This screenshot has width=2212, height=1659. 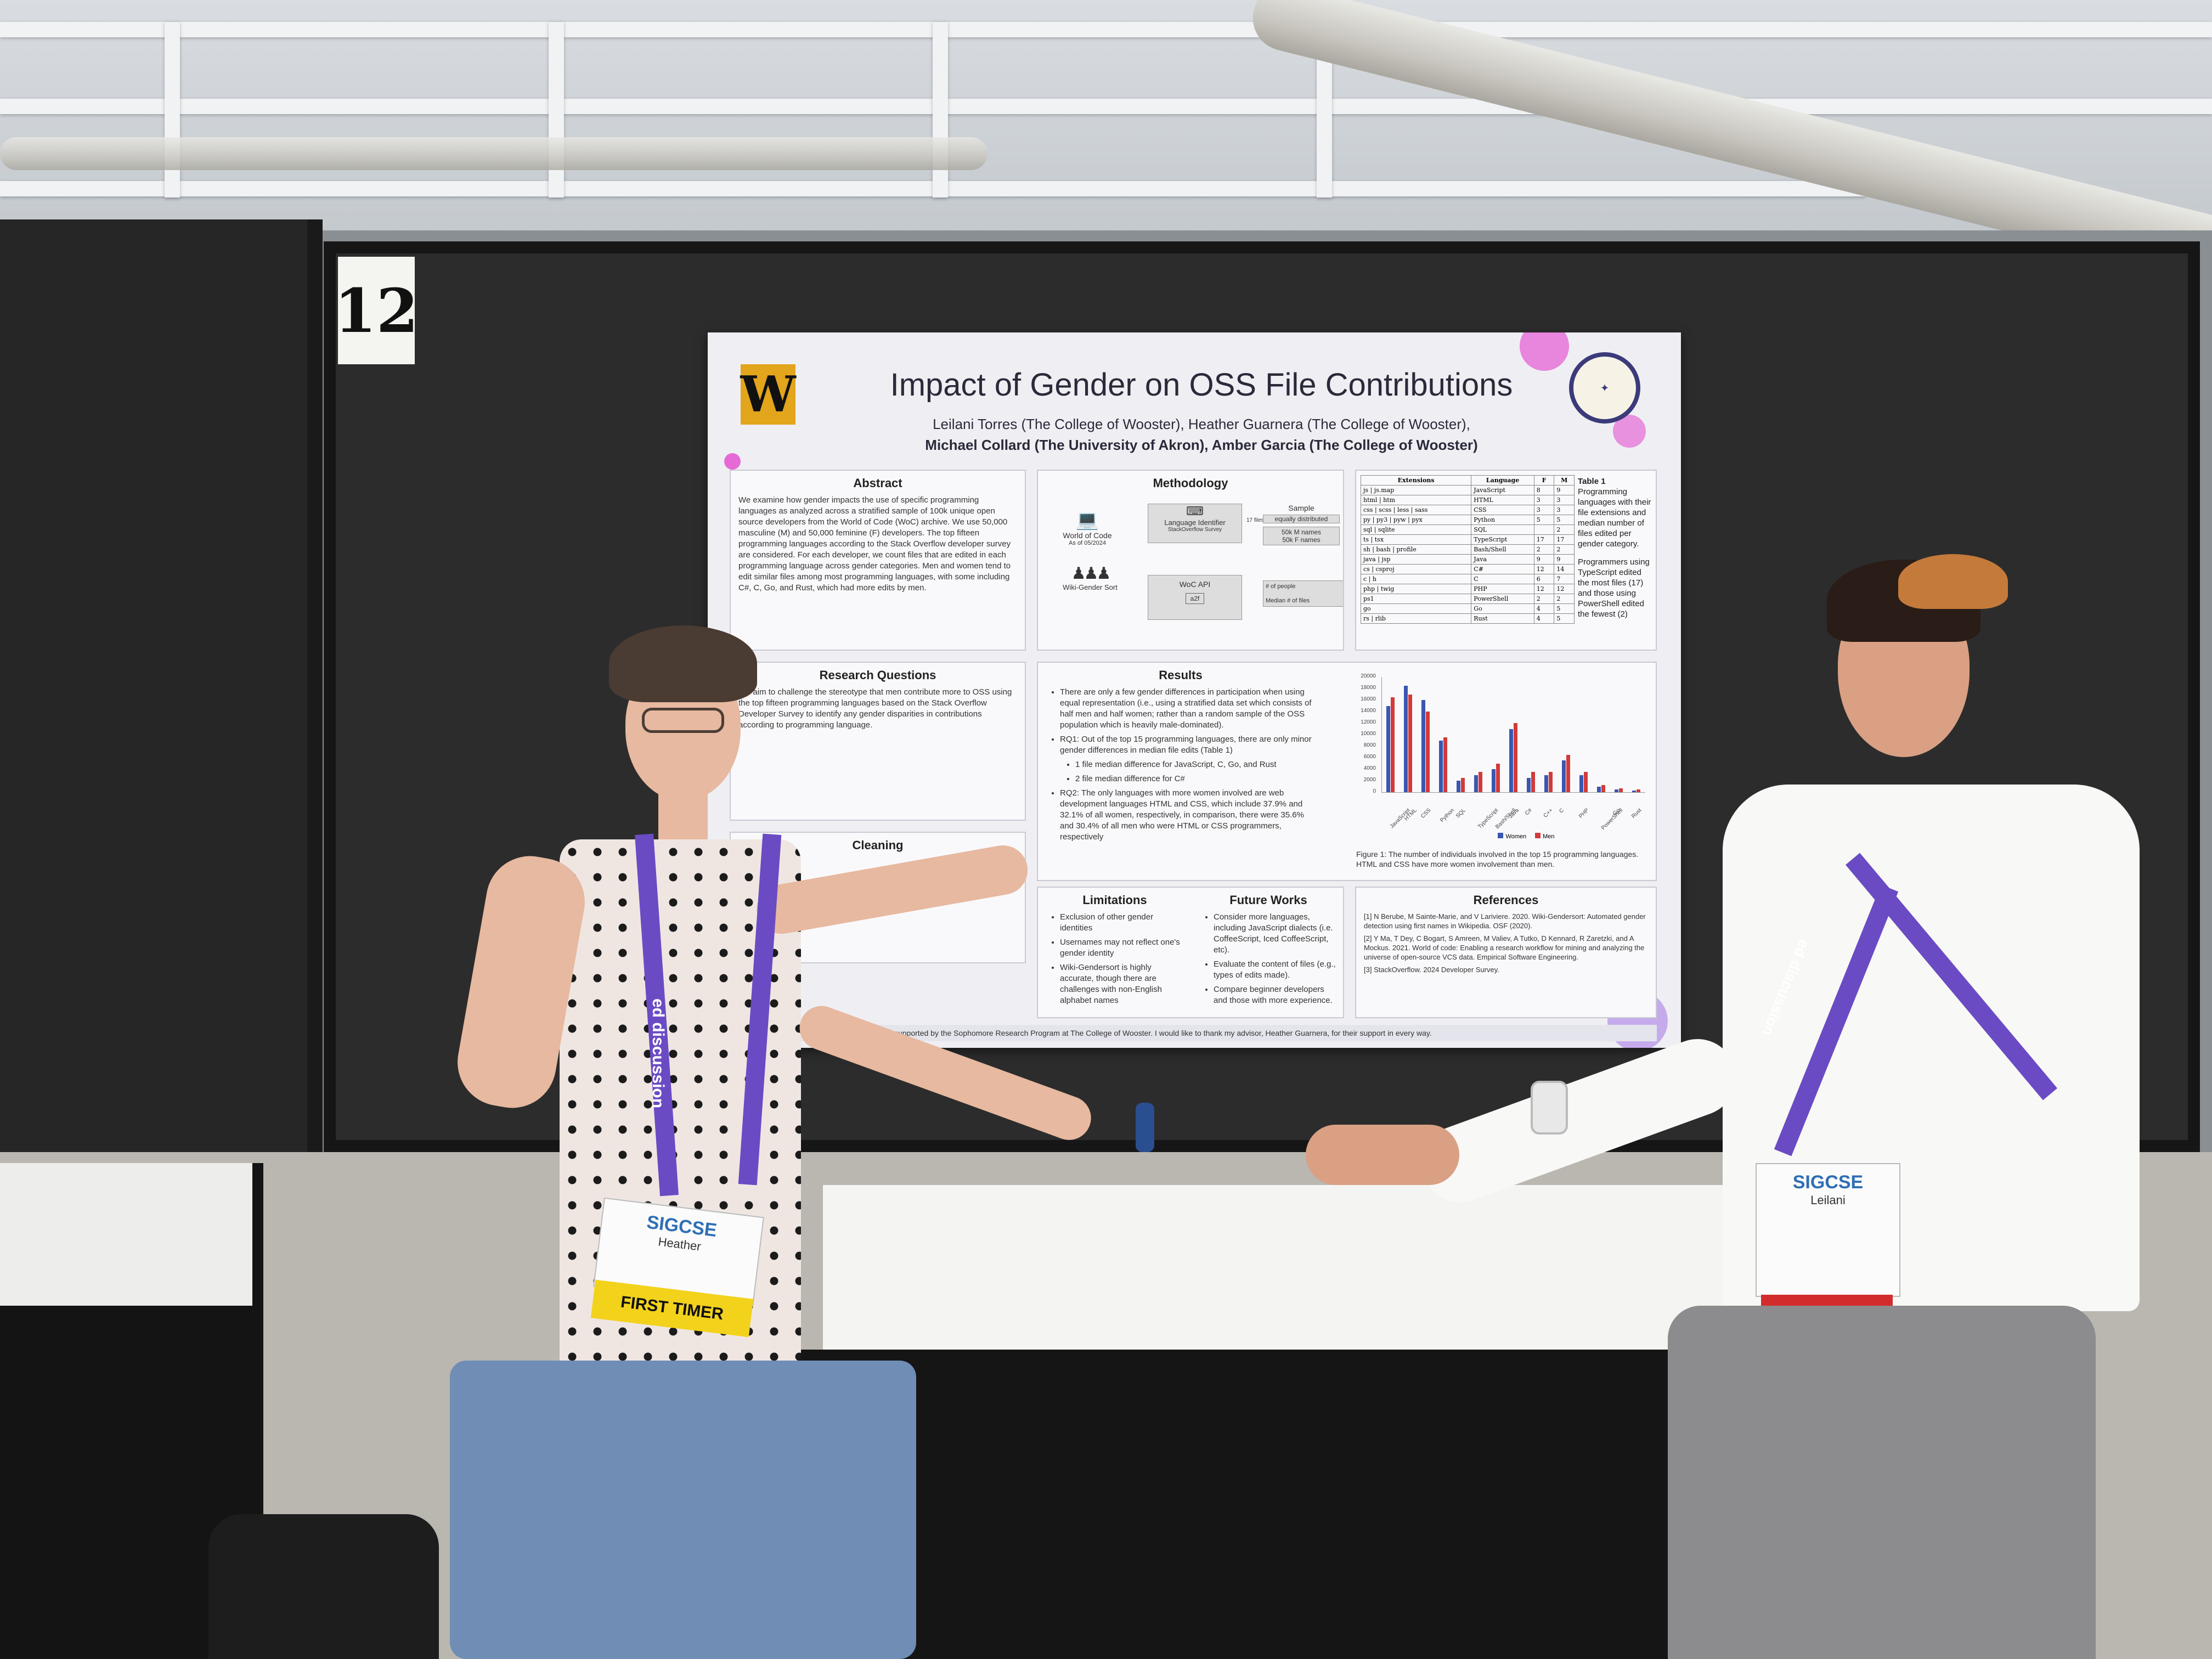 I want to click on table-row: py | py3 | pyw | pyx Python 5 5, so click(x=1468, y=520).